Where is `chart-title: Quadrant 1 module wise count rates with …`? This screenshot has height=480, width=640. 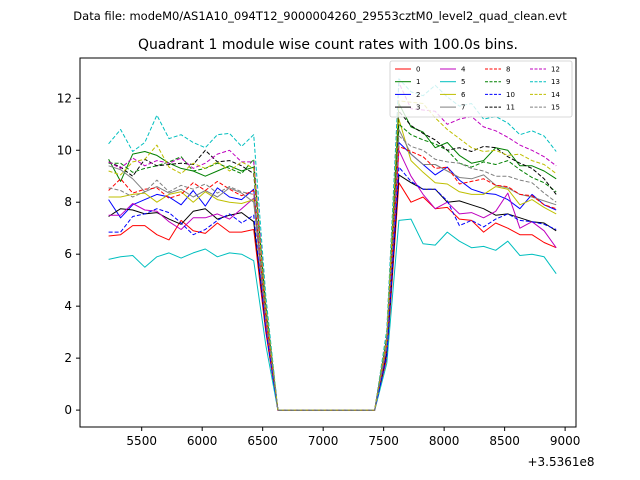 chart-title: Quadrant 1 module wise count rates with … is located at coordinates (328, 45).